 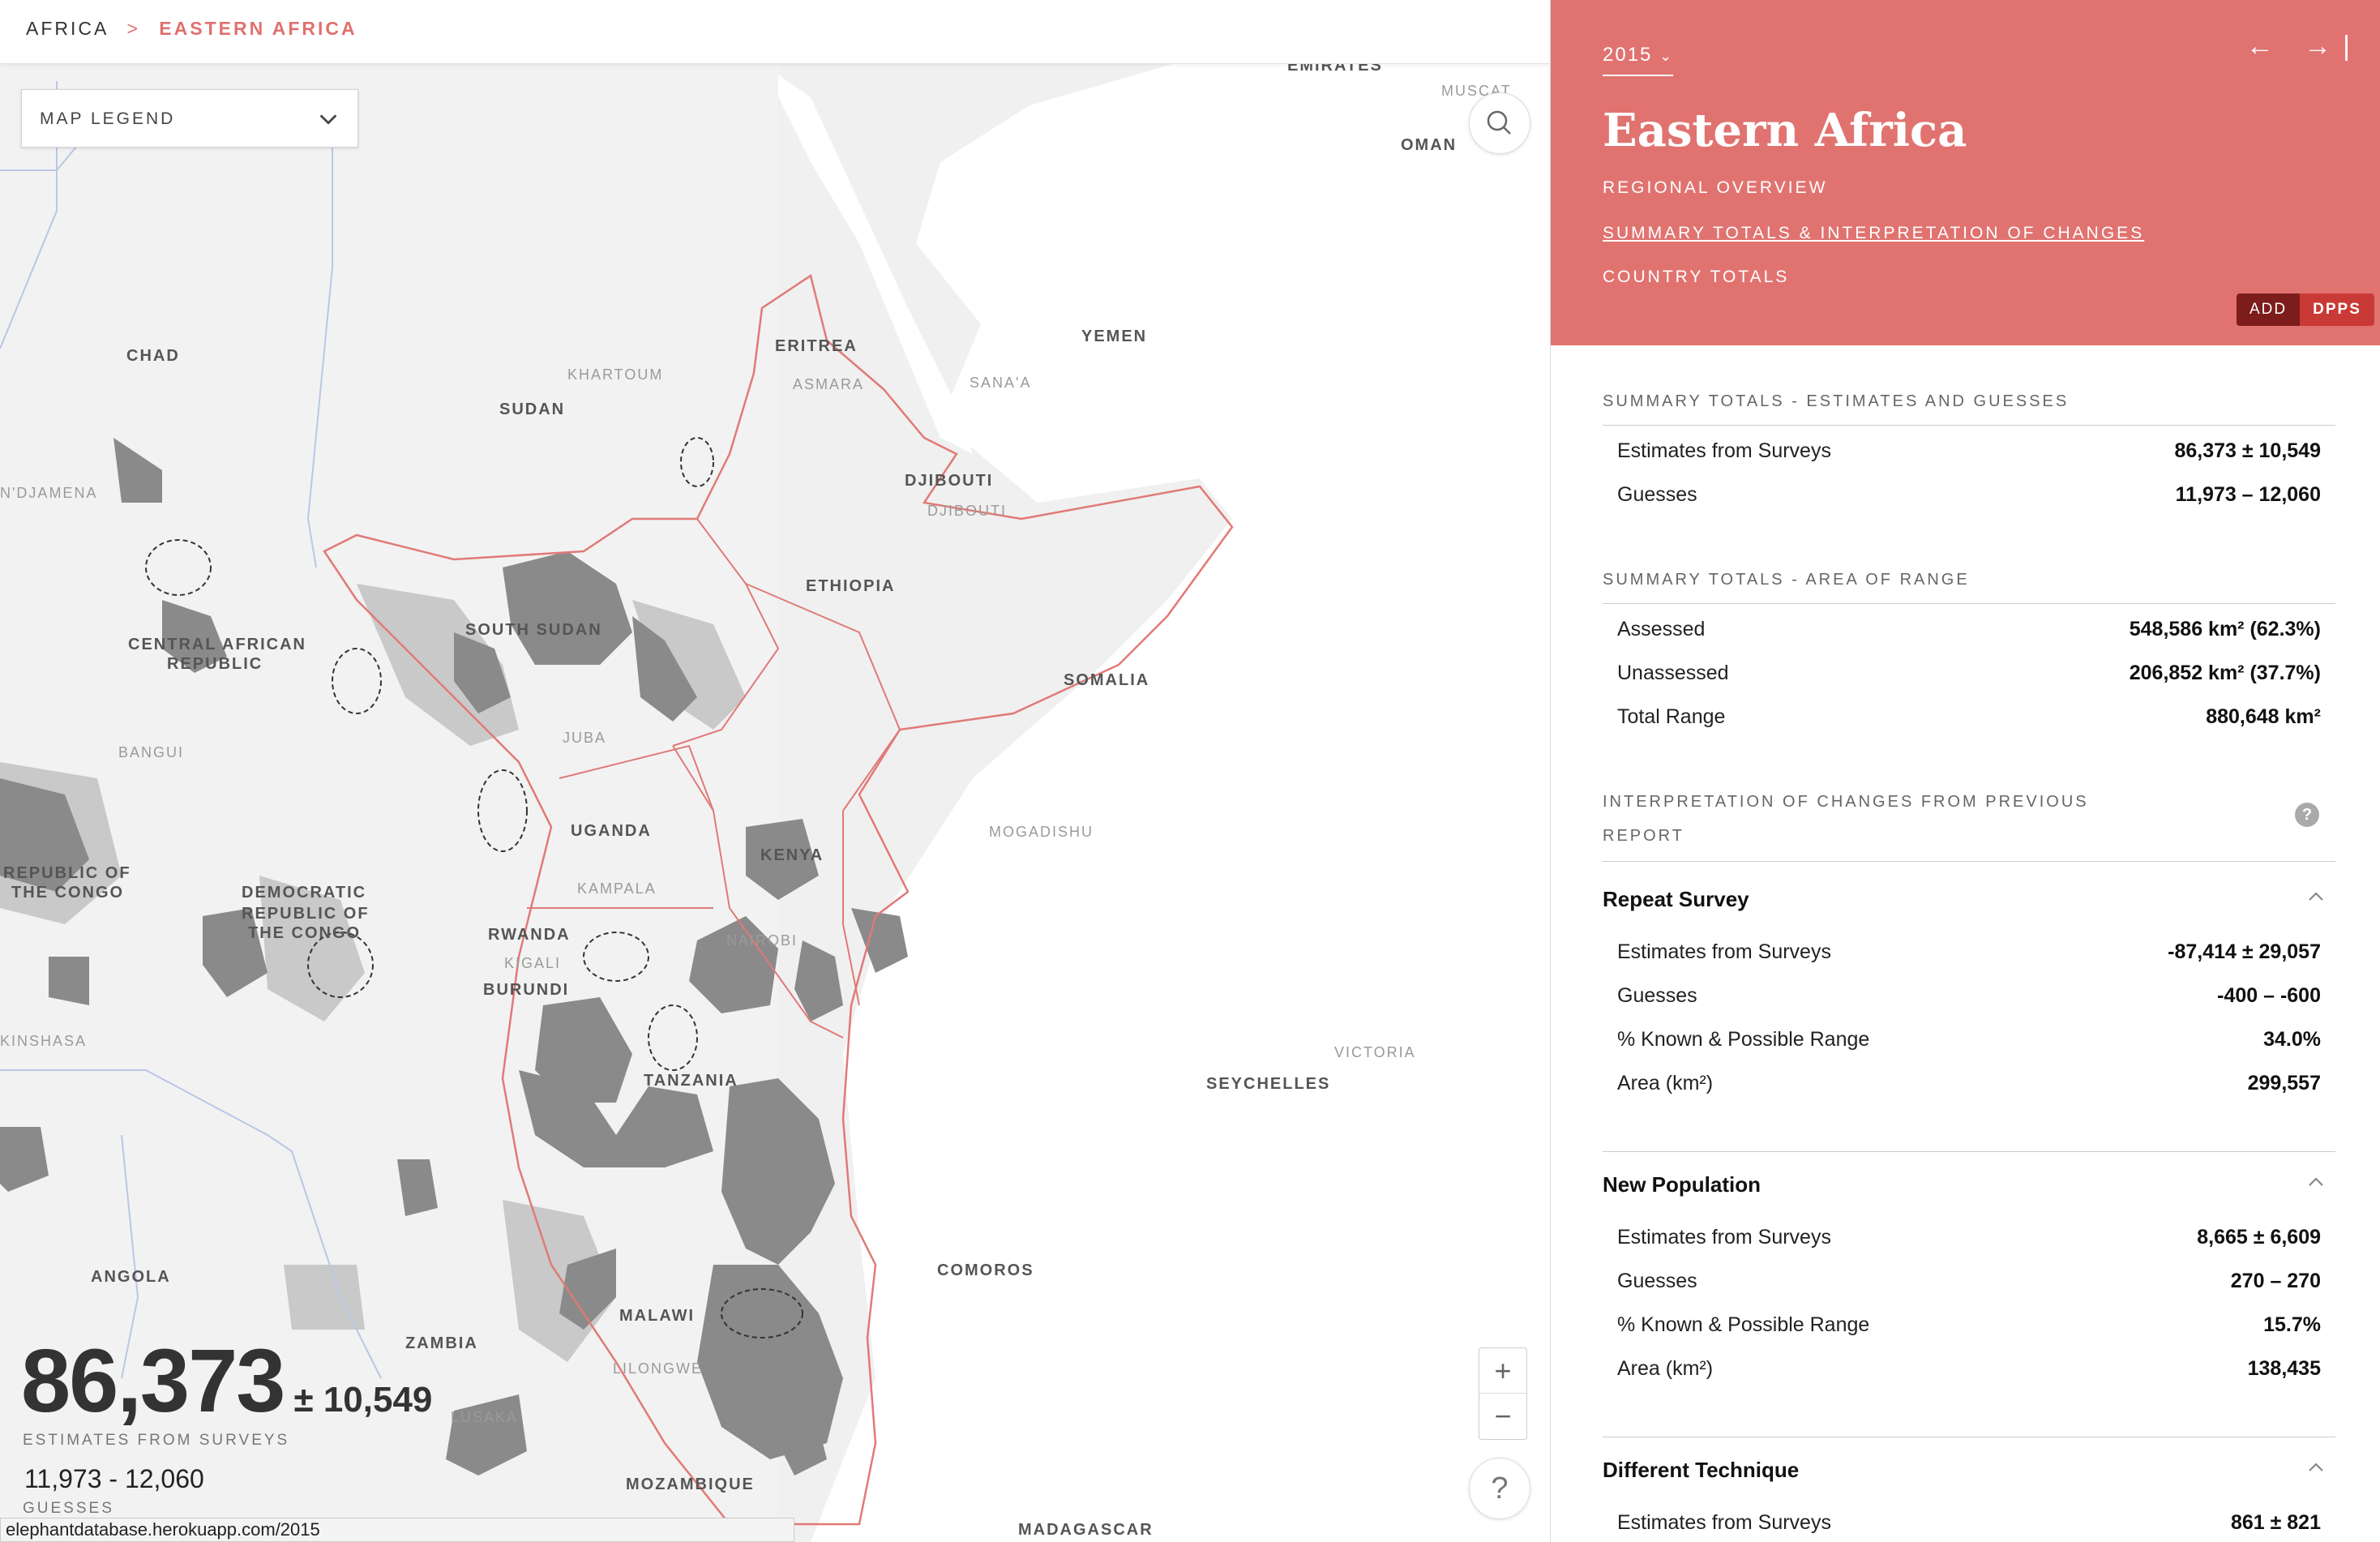 What do you see at coordinates (1744, 1324) in the screenshot?
I see `row-label: % Known & Possible Range` at bounding box center [1744, 1324].